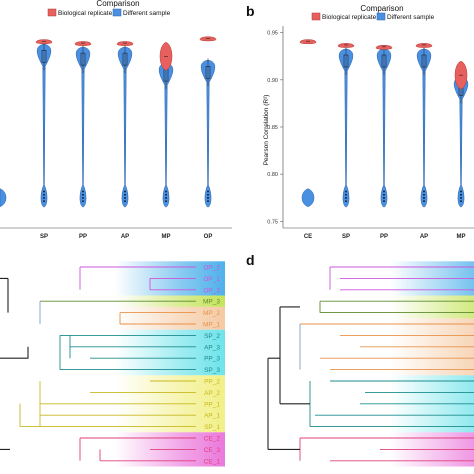 This screenshot has height=474, width=474. I want to click on c-leaf-label-SP_3: SP_3, so click(212, 370).